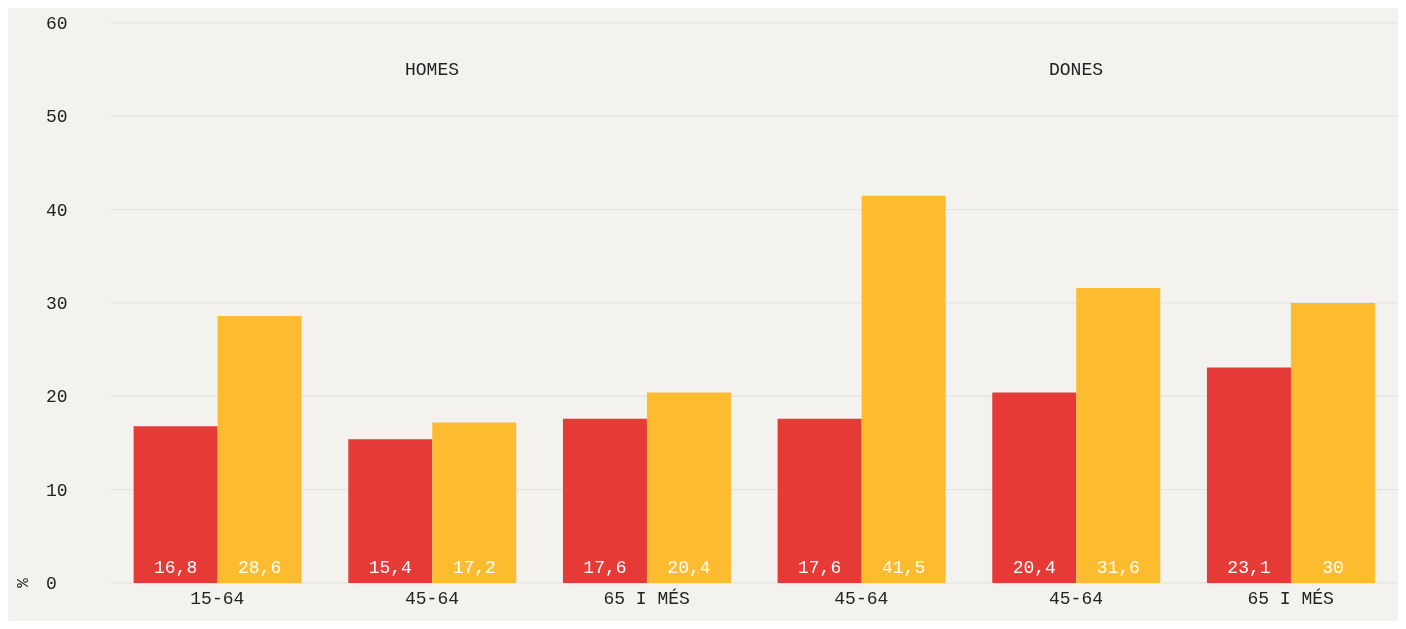 The width and height of the screenshot is (1406, 629). I want to click on data-label: 15,4, so click(390, 568).